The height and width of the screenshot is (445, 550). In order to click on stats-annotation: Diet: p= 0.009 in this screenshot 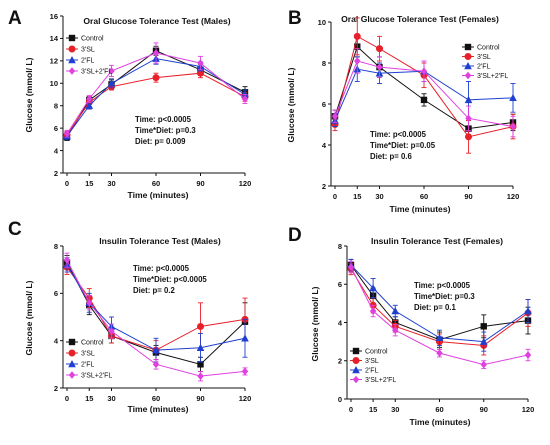, I will do `click(160, 141)`.